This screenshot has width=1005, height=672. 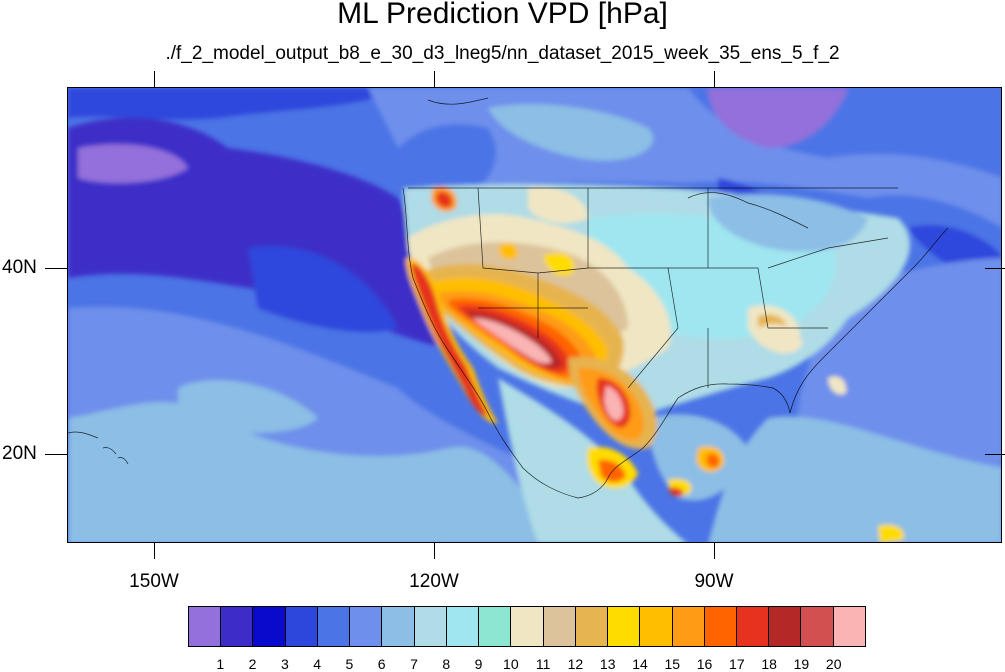 I want to click on colorbar-label: 7, so click(x=414, y=664).